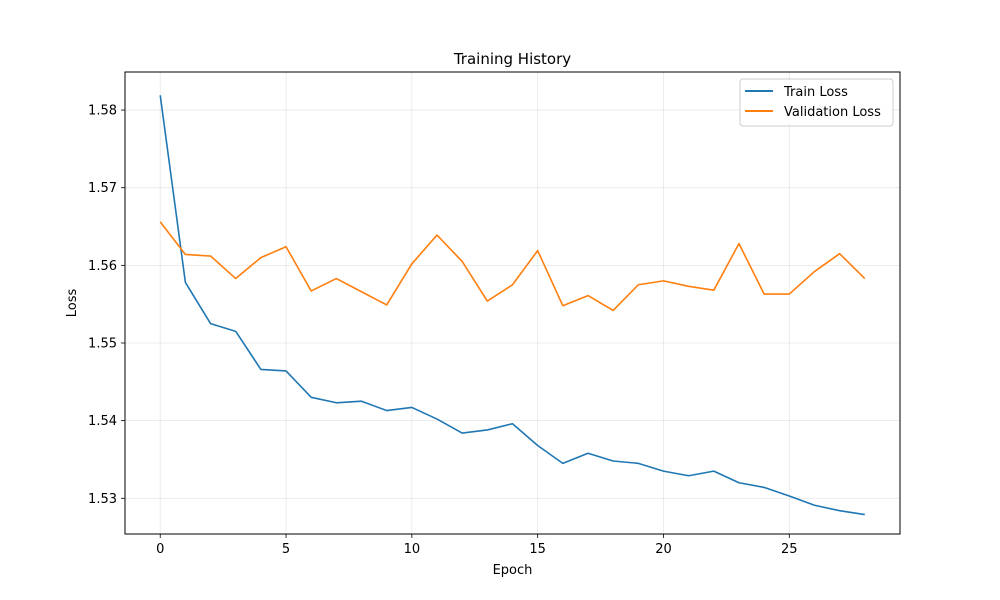 The image size is (1000, 600). What do you see at coordinates (102, 421) in the screenshot?
I see `y-tick-label: 1.54` at bounding box center [102, 421].